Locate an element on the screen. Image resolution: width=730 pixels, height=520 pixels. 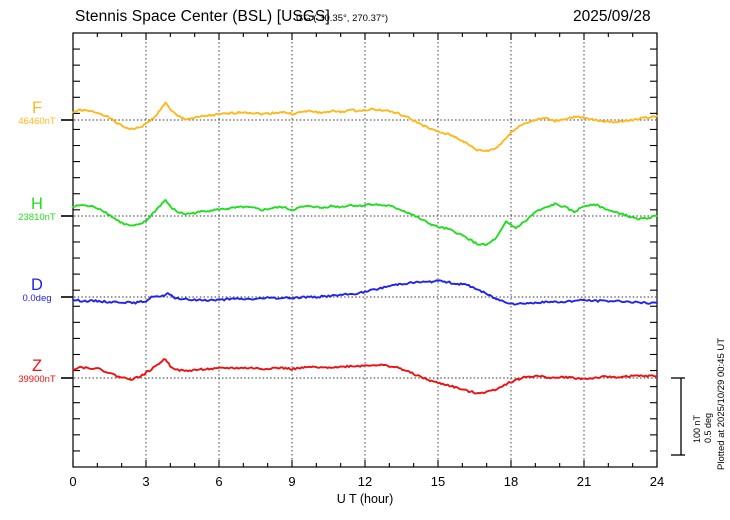
trace-f is located at coordinates (365, 127).